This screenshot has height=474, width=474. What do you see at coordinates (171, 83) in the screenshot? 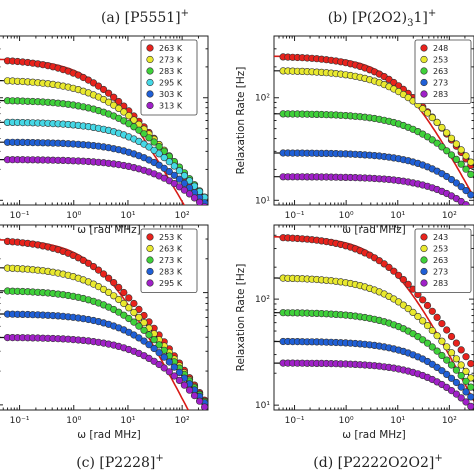
I see `legend-label: 295 K` at bounding box center [171, 83].